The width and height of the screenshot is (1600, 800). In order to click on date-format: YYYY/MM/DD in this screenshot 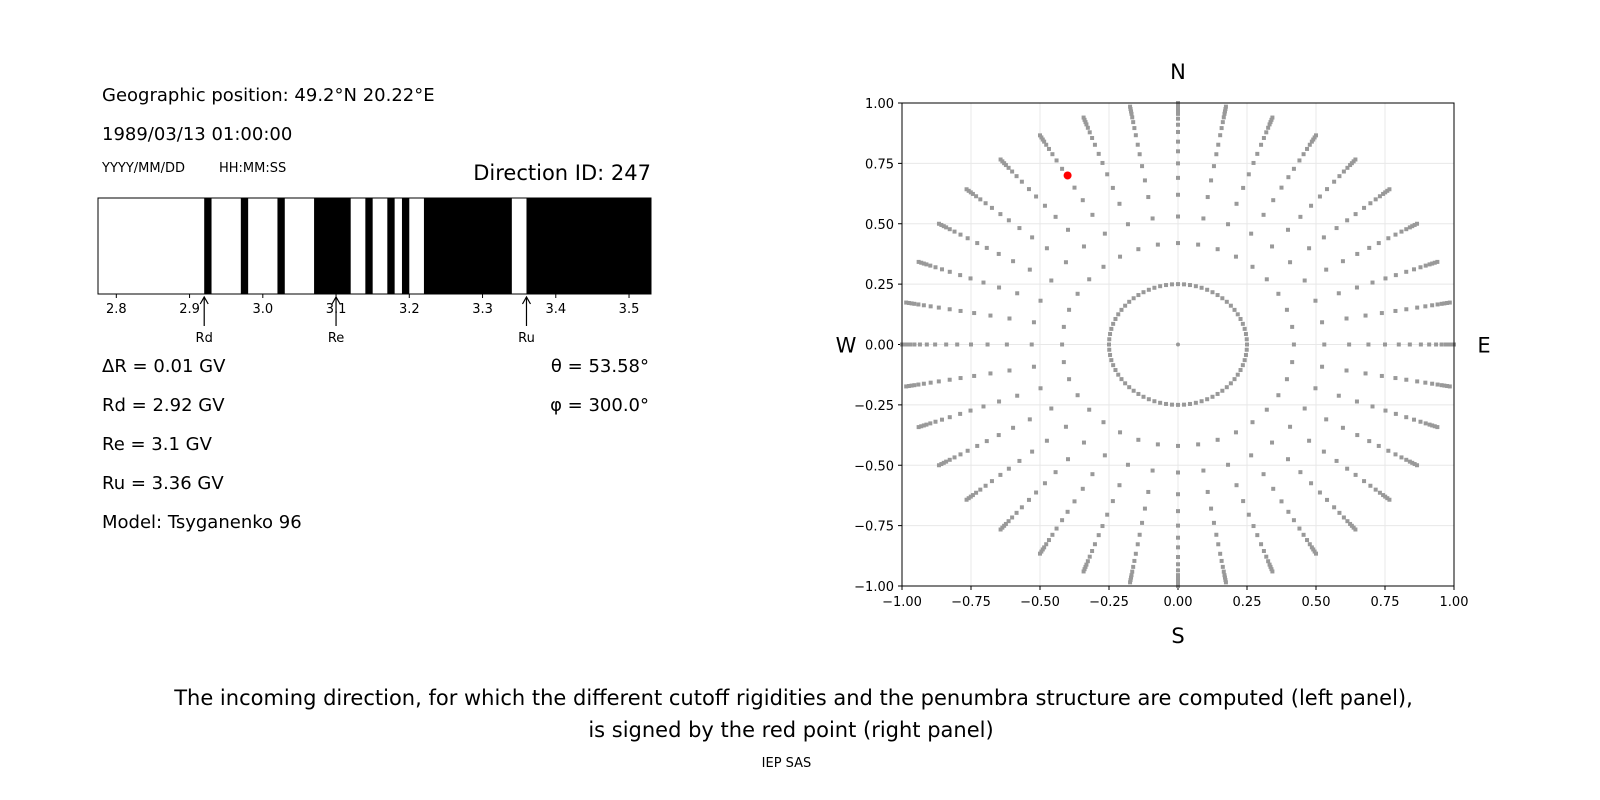, I will do `click(143, 168)`.